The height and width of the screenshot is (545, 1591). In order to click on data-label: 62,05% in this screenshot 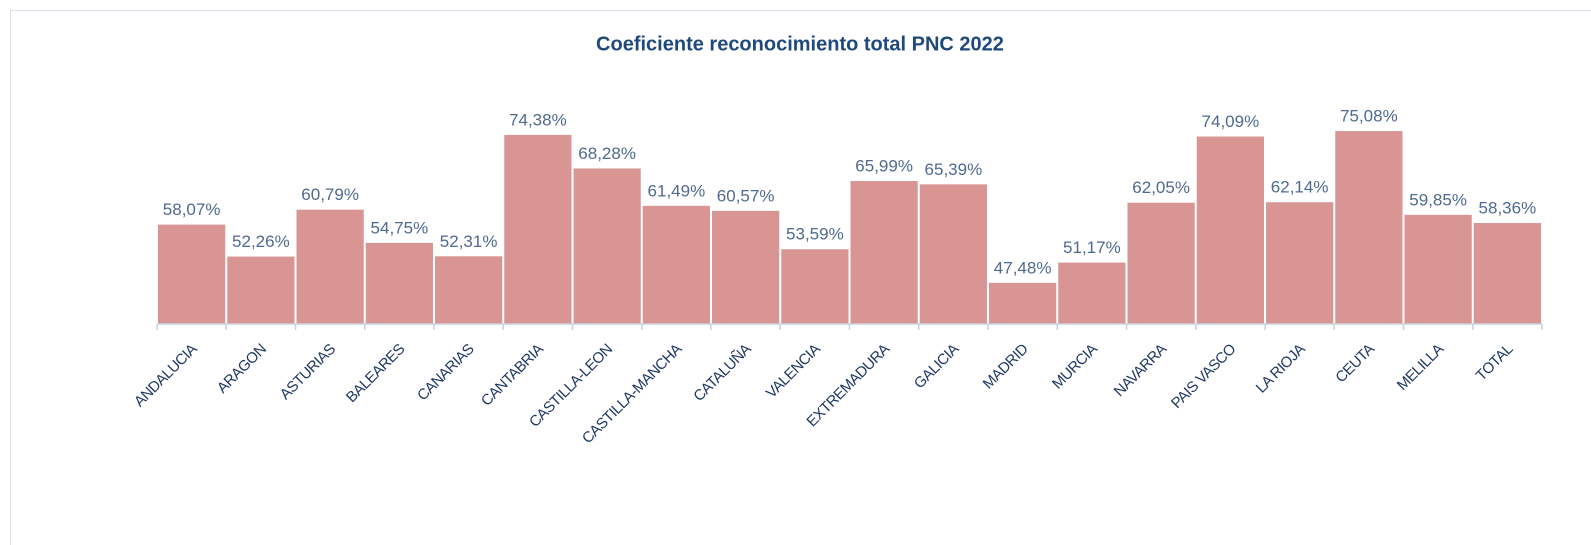, I will do `click(1161, 187)`.